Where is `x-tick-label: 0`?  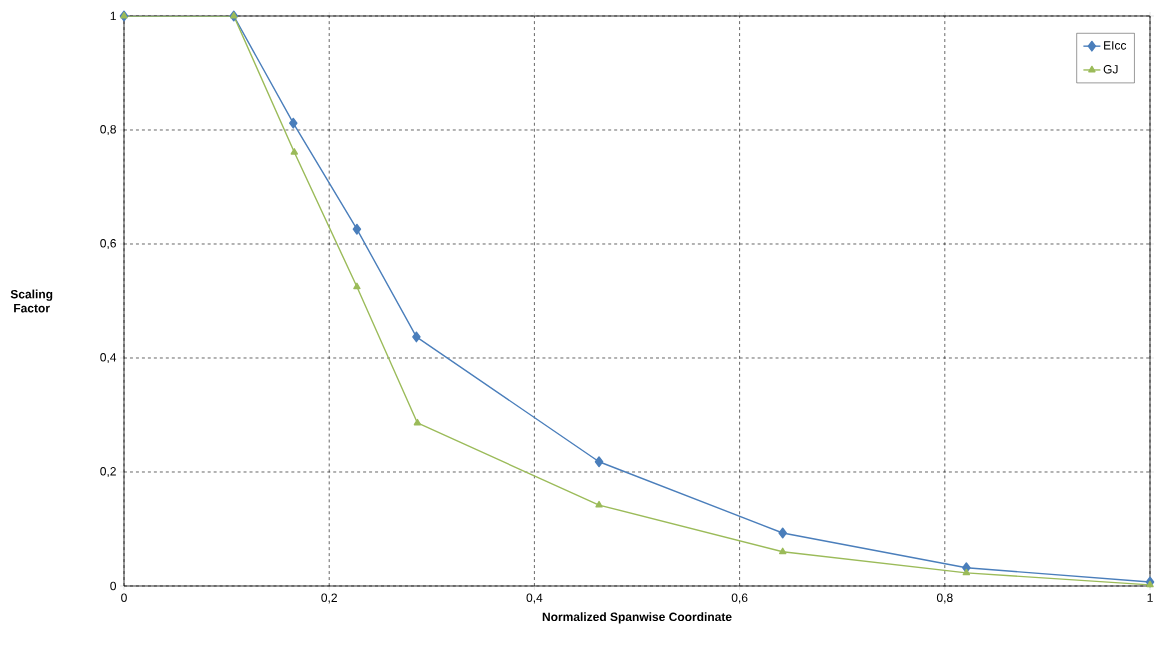
x-tick-label: 0 is located at coordinates (124, 598).